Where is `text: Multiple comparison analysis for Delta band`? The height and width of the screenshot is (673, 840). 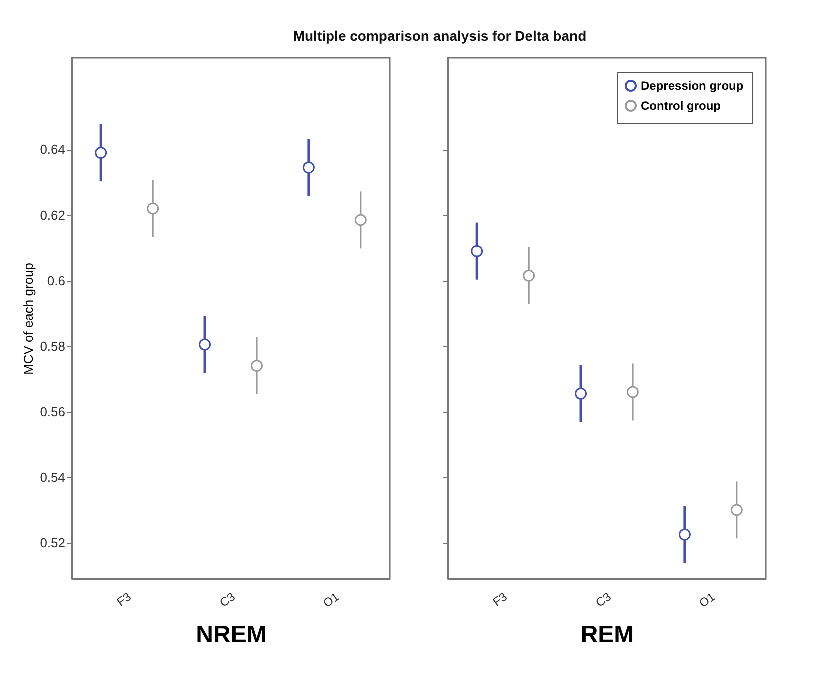 text: Multiple comparison analysis for Delta band is located at coordinates (440, 35).